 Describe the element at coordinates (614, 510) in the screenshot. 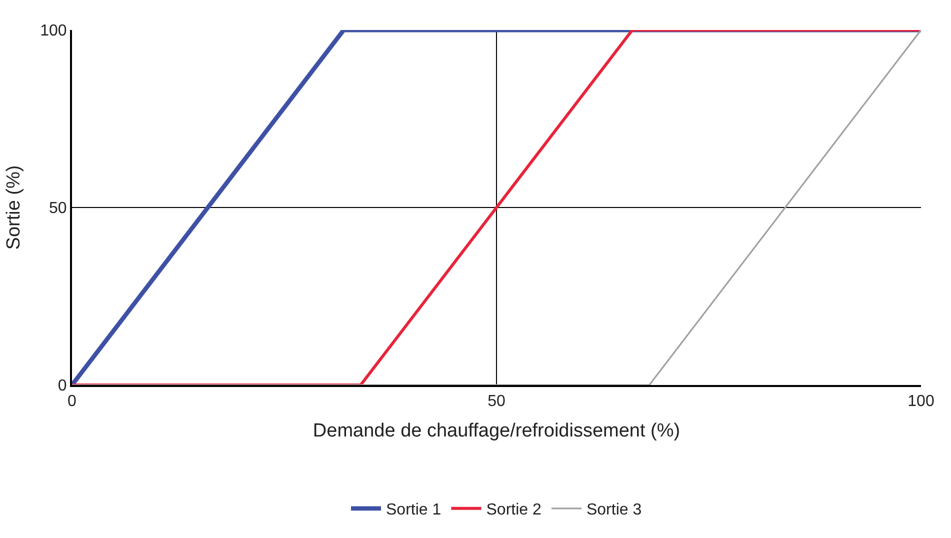

I see `legend-label: Sortie 3` at that location.